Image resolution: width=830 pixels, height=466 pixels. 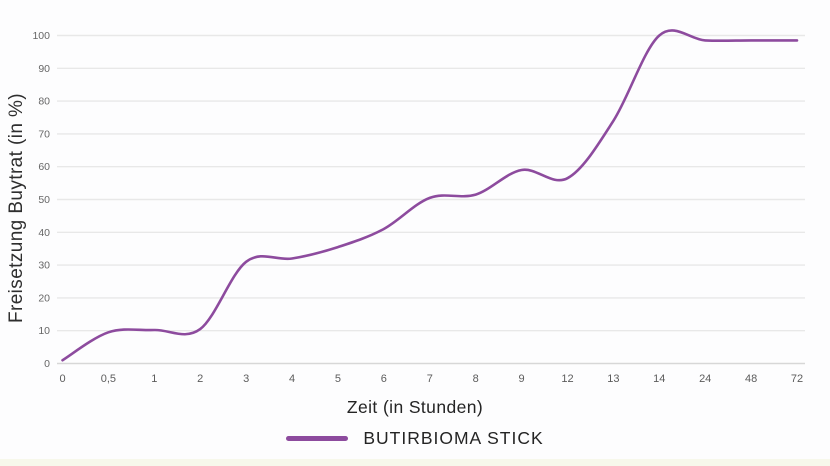 What do you see at coordinates (246, 379) in the screenshot?
I see `x-tick-label: 3` at bounding box center [246, 379].